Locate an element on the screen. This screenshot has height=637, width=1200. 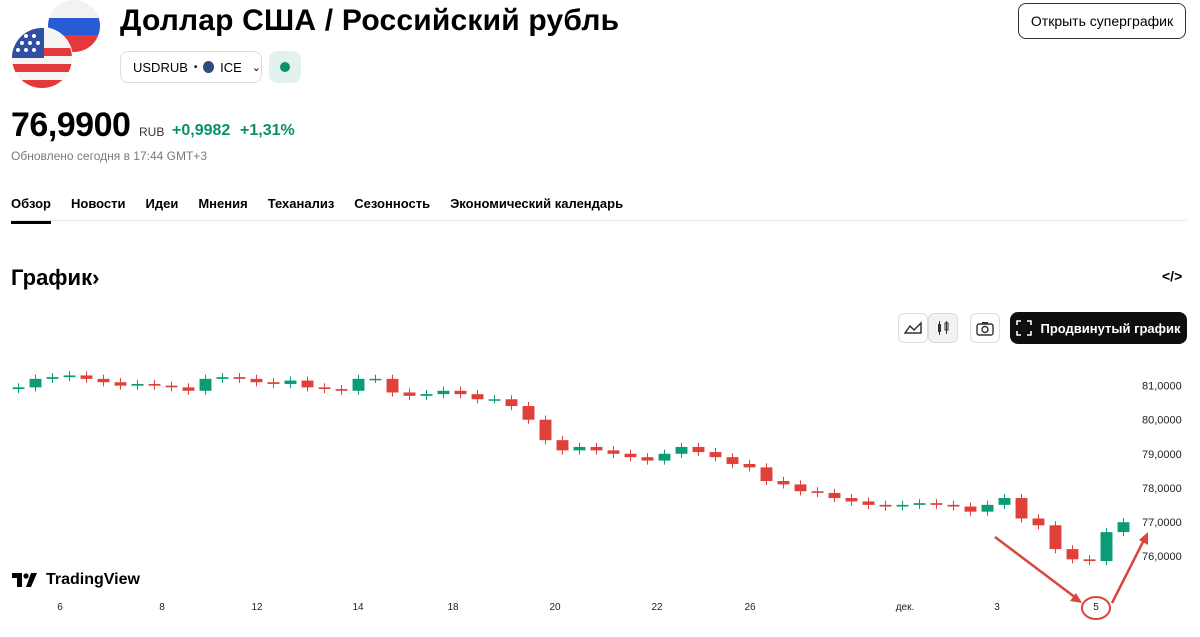
tab-technicals: Теханализ is located at coordinates (301, 203).